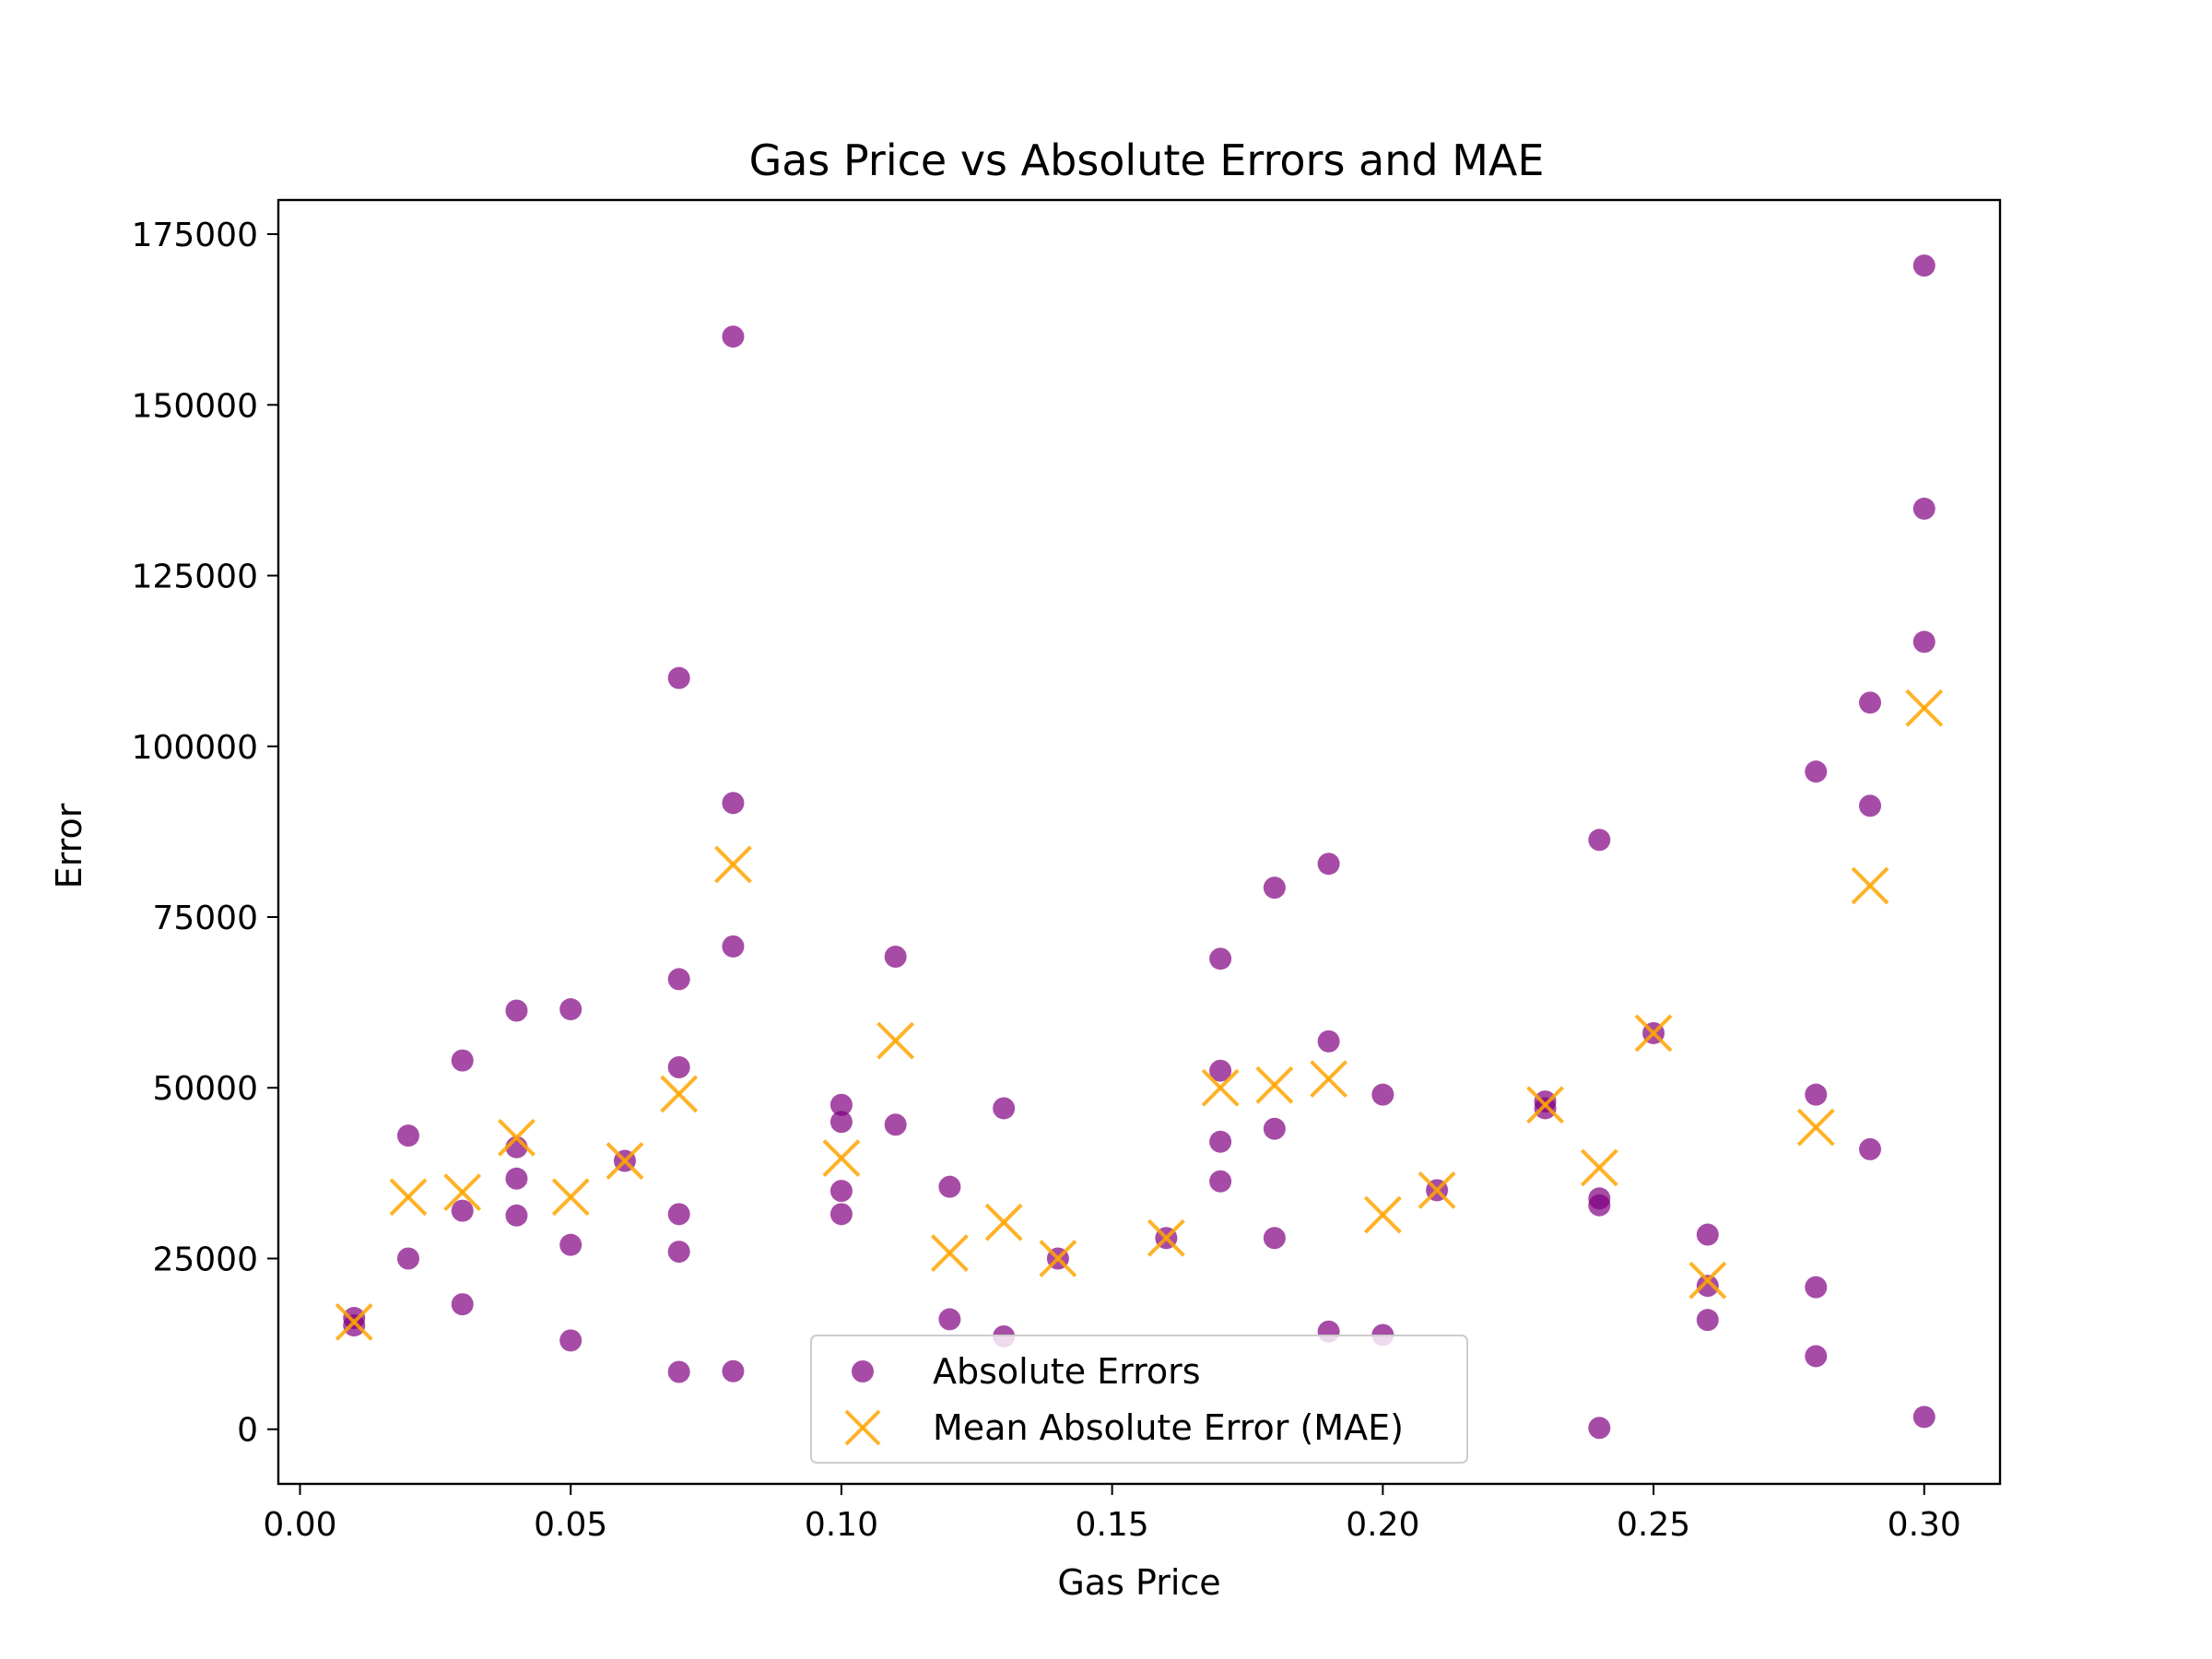  Describe the element at coordinates (1147, 160) in the screenshot. I see `chart-title: Gas Price vs Absolute Errors and MAE` at that location.